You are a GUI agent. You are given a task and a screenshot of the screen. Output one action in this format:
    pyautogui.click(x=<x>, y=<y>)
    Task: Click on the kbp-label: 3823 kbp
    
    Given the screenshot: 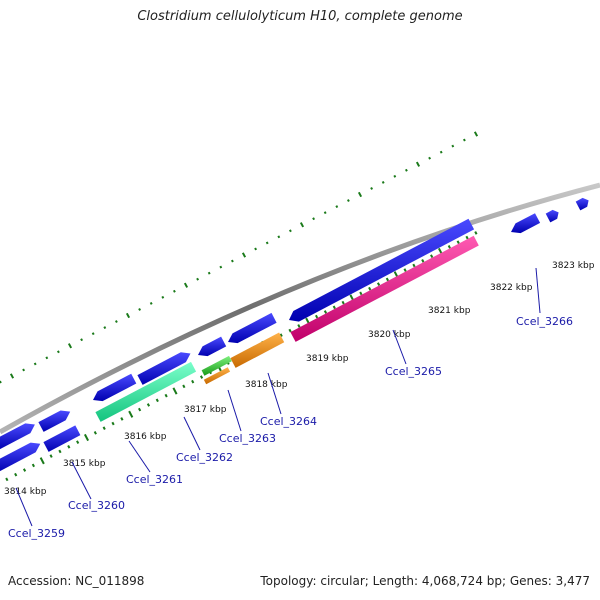 What is the action you would take?
    pyautogui.click(x=573, y=266)
    